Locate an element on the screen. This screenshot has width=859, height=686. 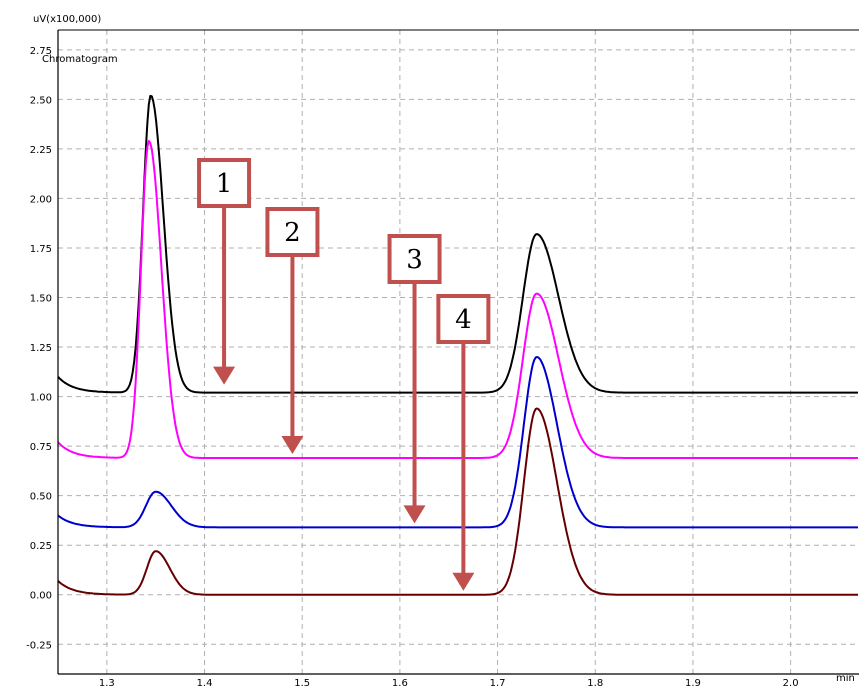
y-tick-label: 0.00 is located at coordinates (41, 596).